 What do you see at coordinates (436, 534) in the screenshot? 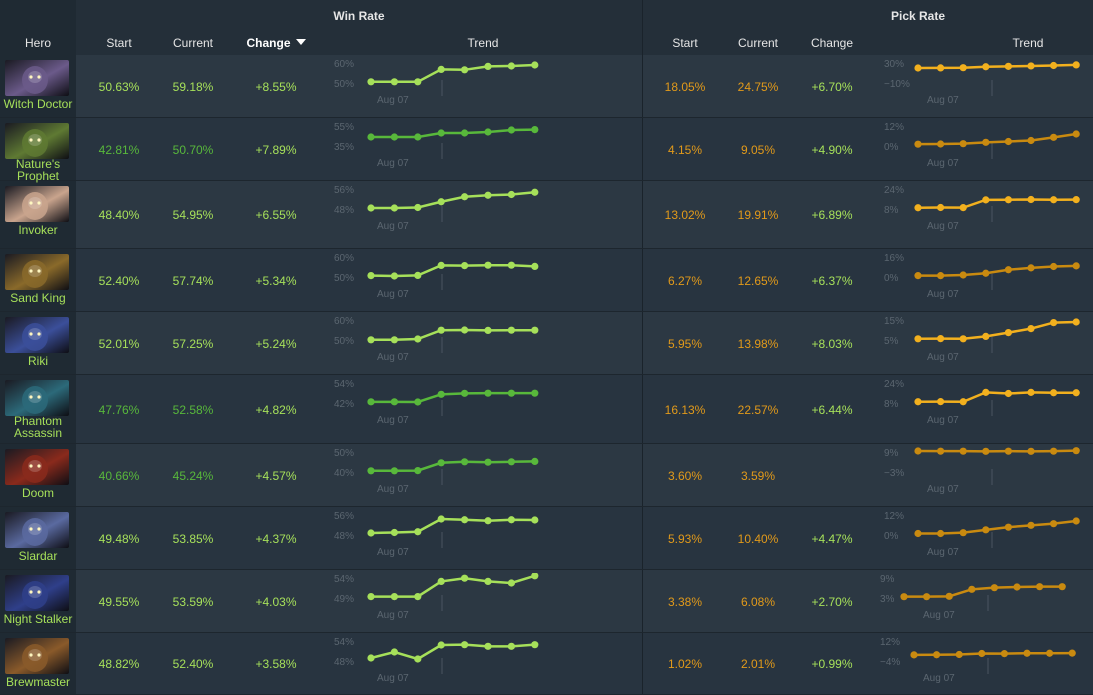
I see `wr-trend-sparkline: 56% 48% Aug 07` at bounding box center [436, 534].